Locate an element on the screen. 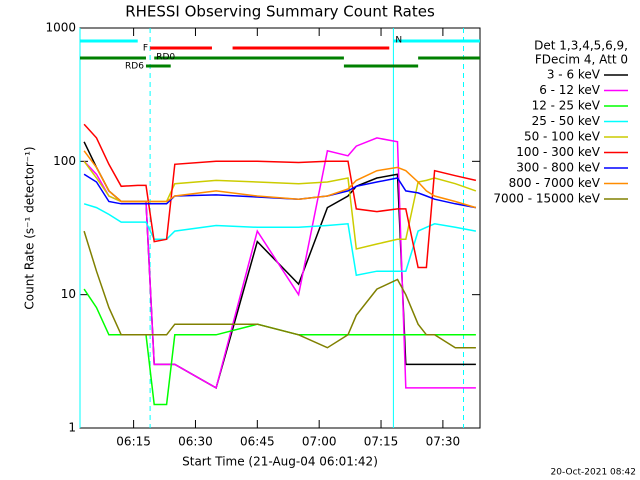 The width and height of the screenshot is (640, 480). legend-title: Det 1,3,4,5,6,9, is located at coordinates (581, 46).